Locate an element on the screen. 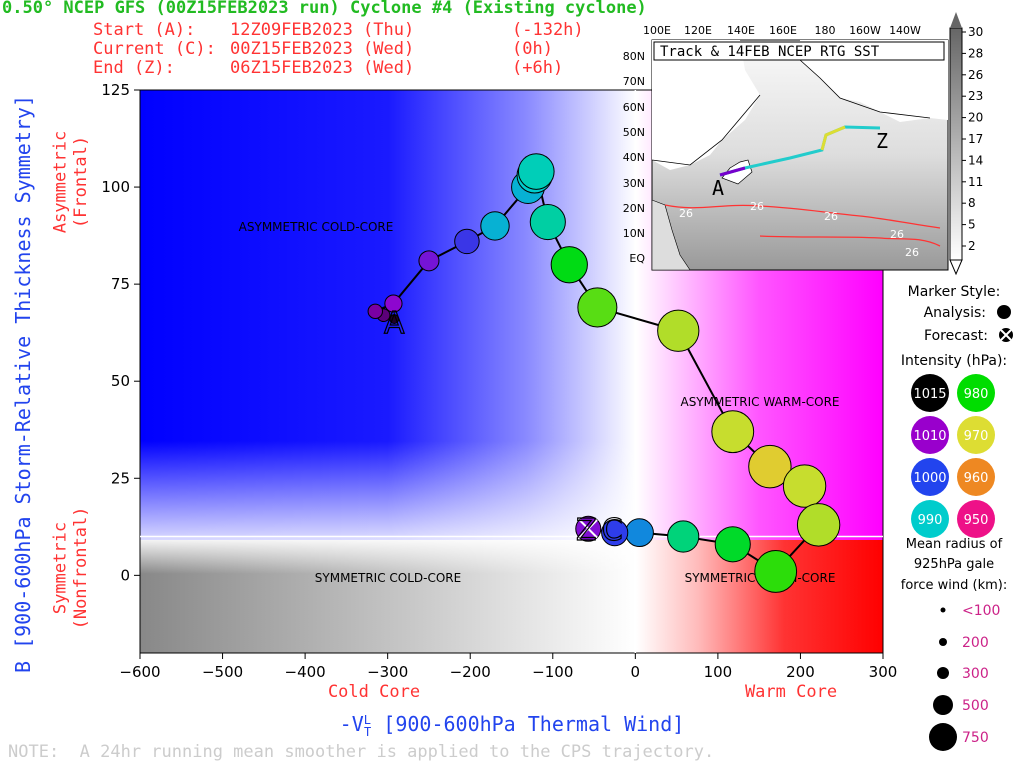  colorbar-tick-label: 23 is located at coordinates (975, 96).